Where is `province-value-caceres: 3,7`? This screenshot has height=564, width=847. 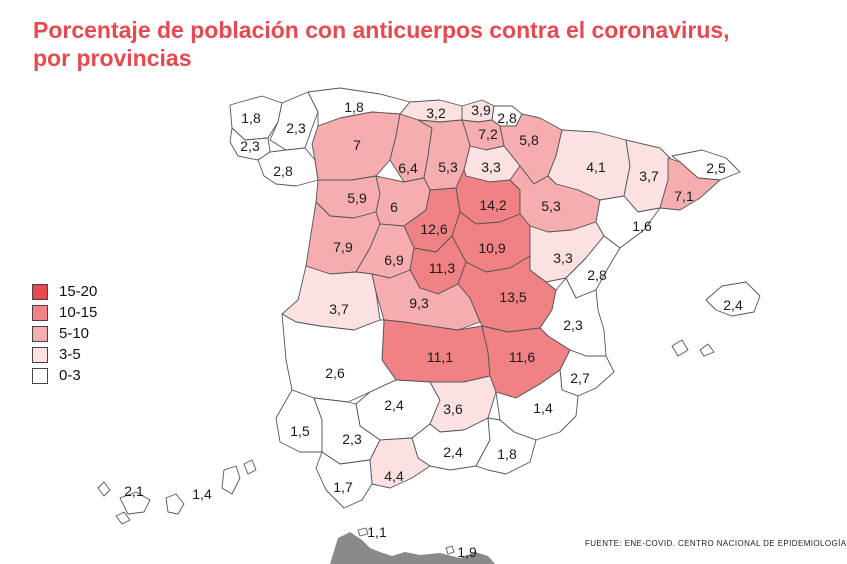 province-value-caceres: 3,7 is located at coordinates (339, 309).